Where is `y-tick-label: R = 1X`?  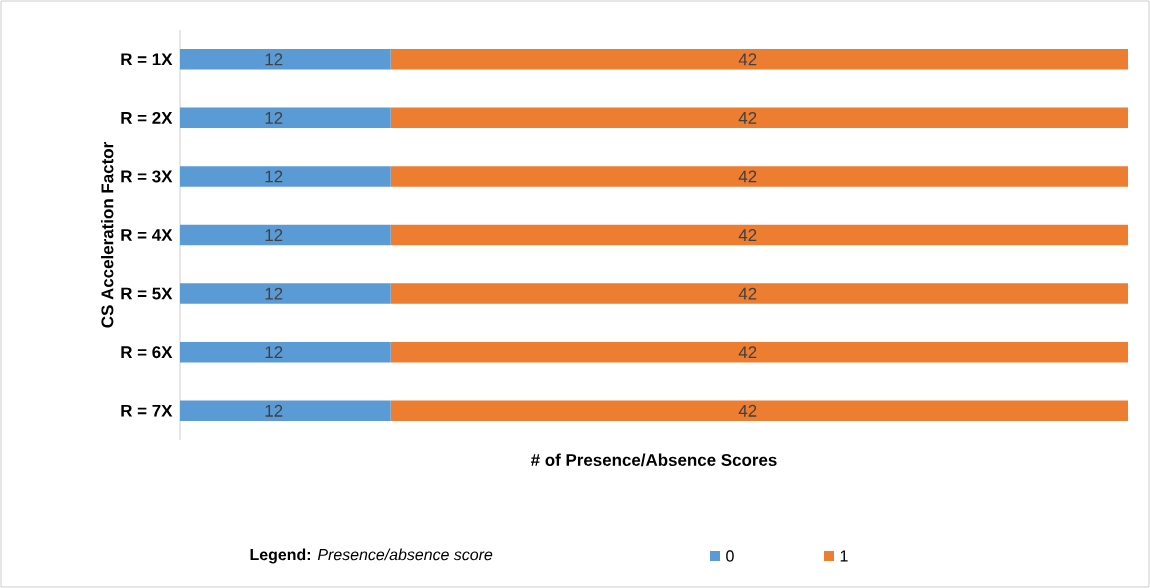 y-tick-label: R = 1X is located at coordinates (147, 59).